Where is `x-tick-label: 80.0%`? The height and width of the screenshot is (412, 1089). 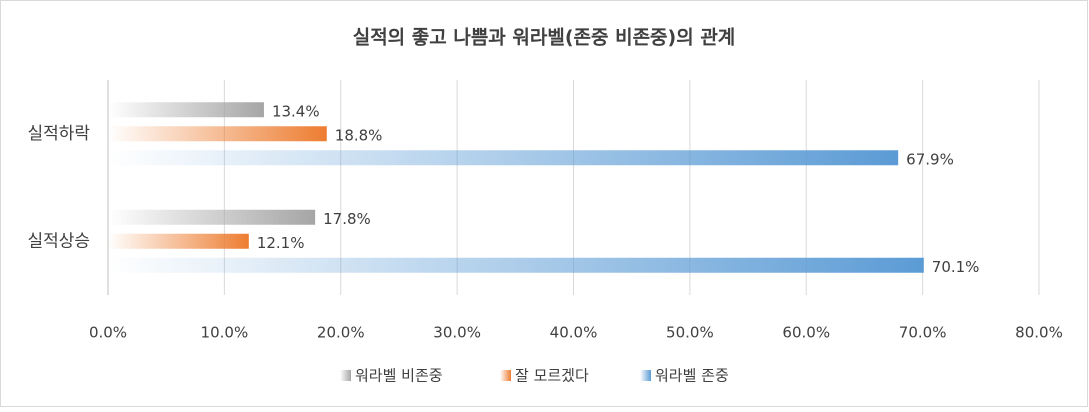 x-tick-label: 80.0% is located at coordinates (1039, 333).